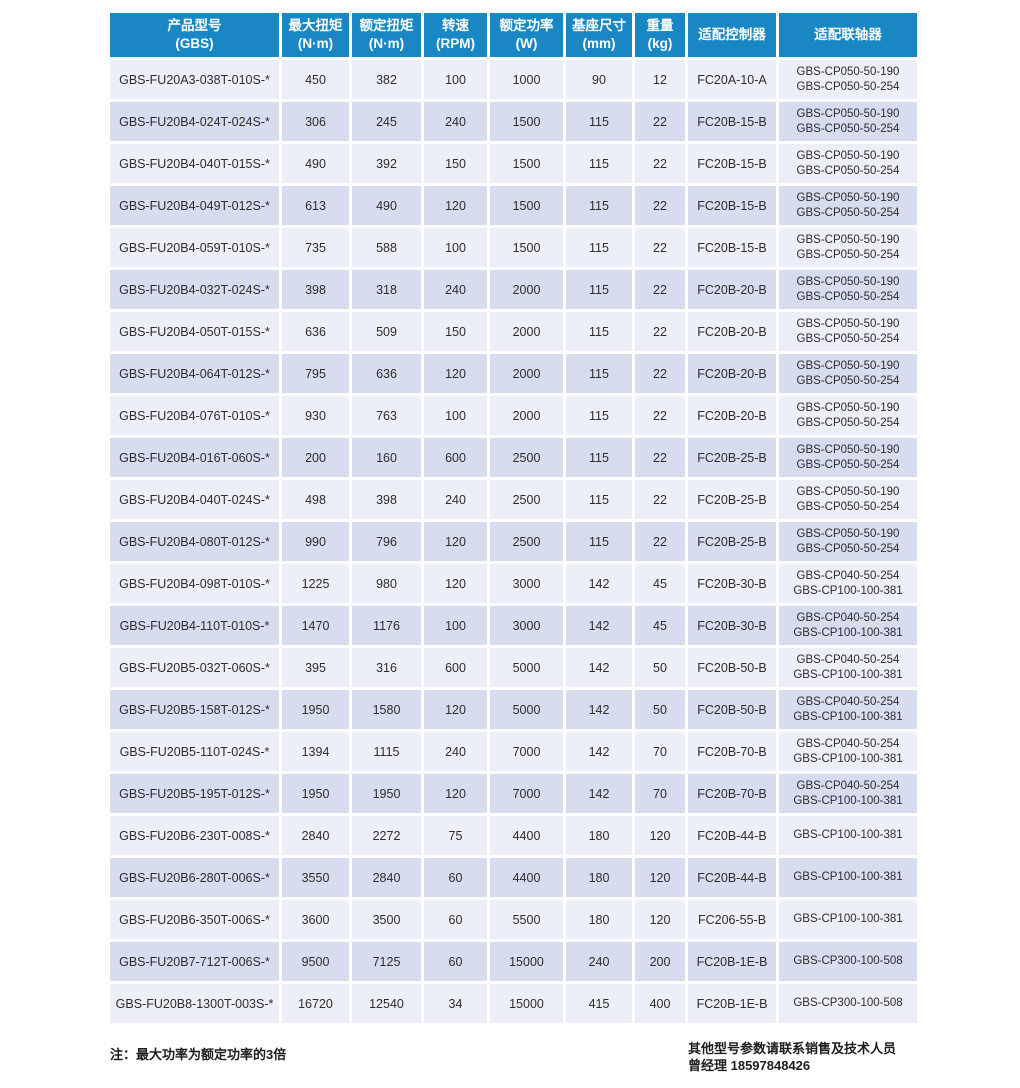 This screenshot has height=1088, width=1020. Describe the element at coordinates (194, 583) in the screenshot. I see `model-cell: GBS-FU20B4-098T-010S-*` at that location.